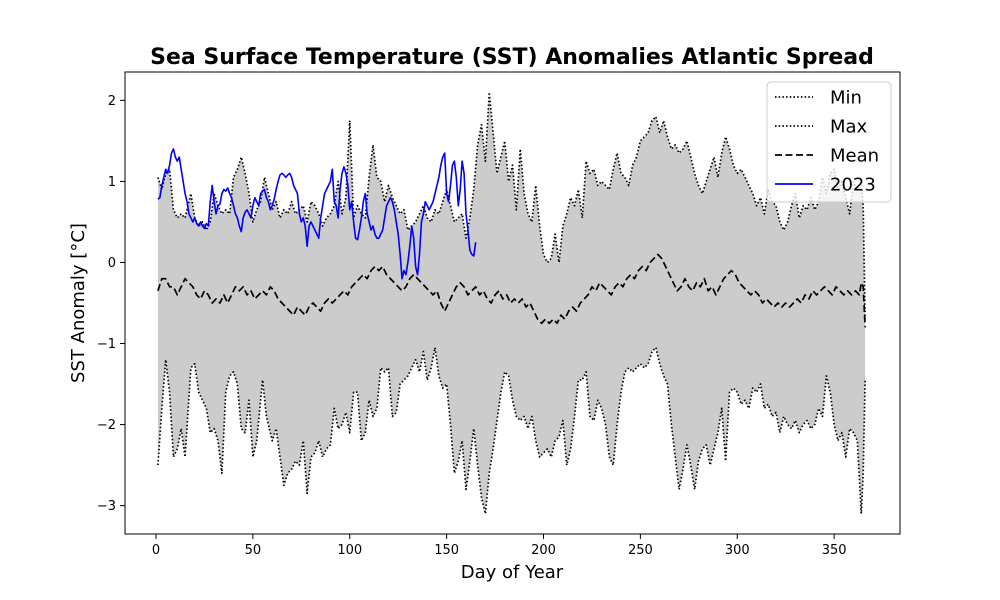 The image size is (1000, 600). Describe the element at coordinates (106, 344) in the screenshot. I see `y-tick-label: −1` at that location.